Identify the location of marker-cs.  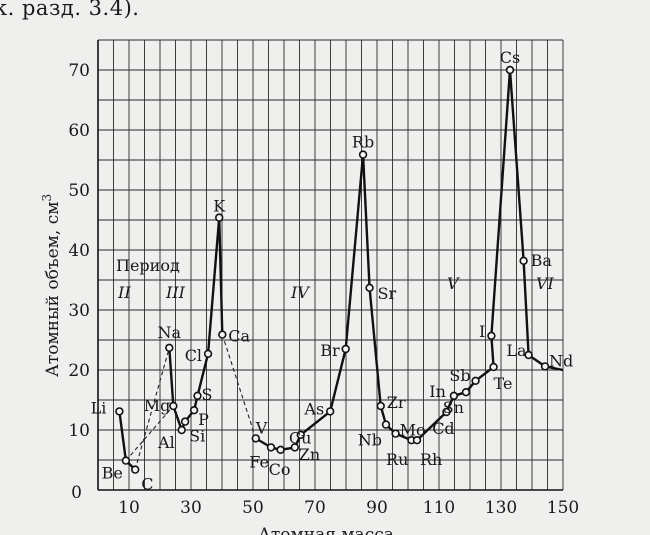
(510, 70).